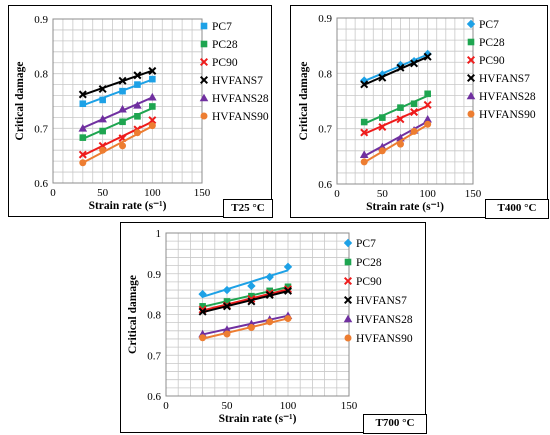 The width and height of the screenshot is (550, 435). I want to click on y-axis-title: Critical damage, so click(133, 314).